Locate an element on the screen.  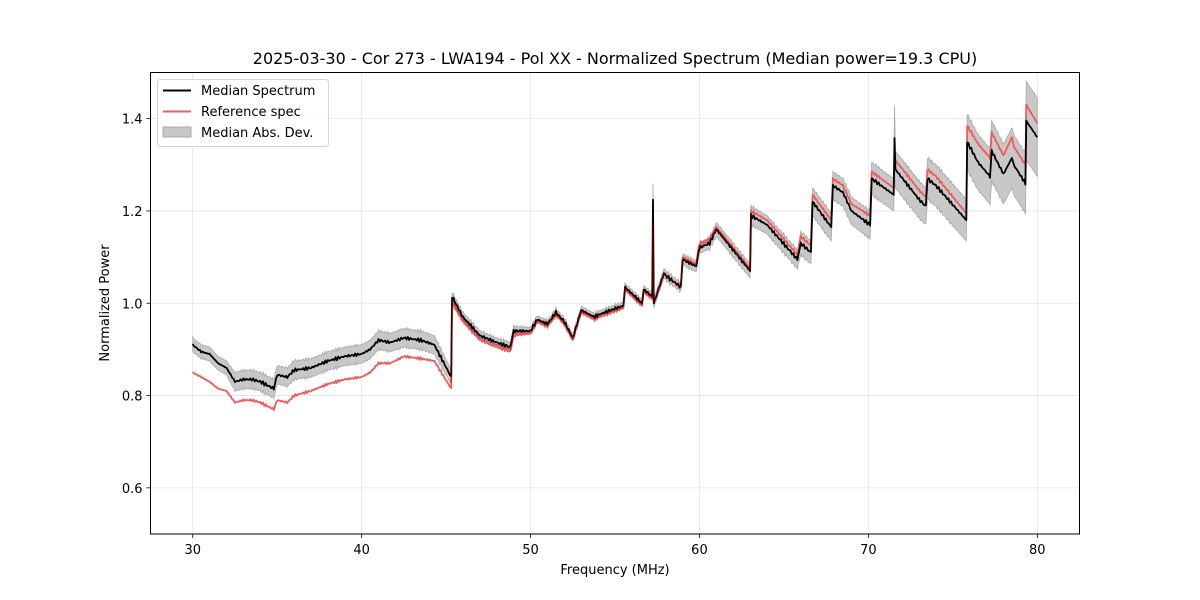
overlap-line is located at coordinates (601, 298).